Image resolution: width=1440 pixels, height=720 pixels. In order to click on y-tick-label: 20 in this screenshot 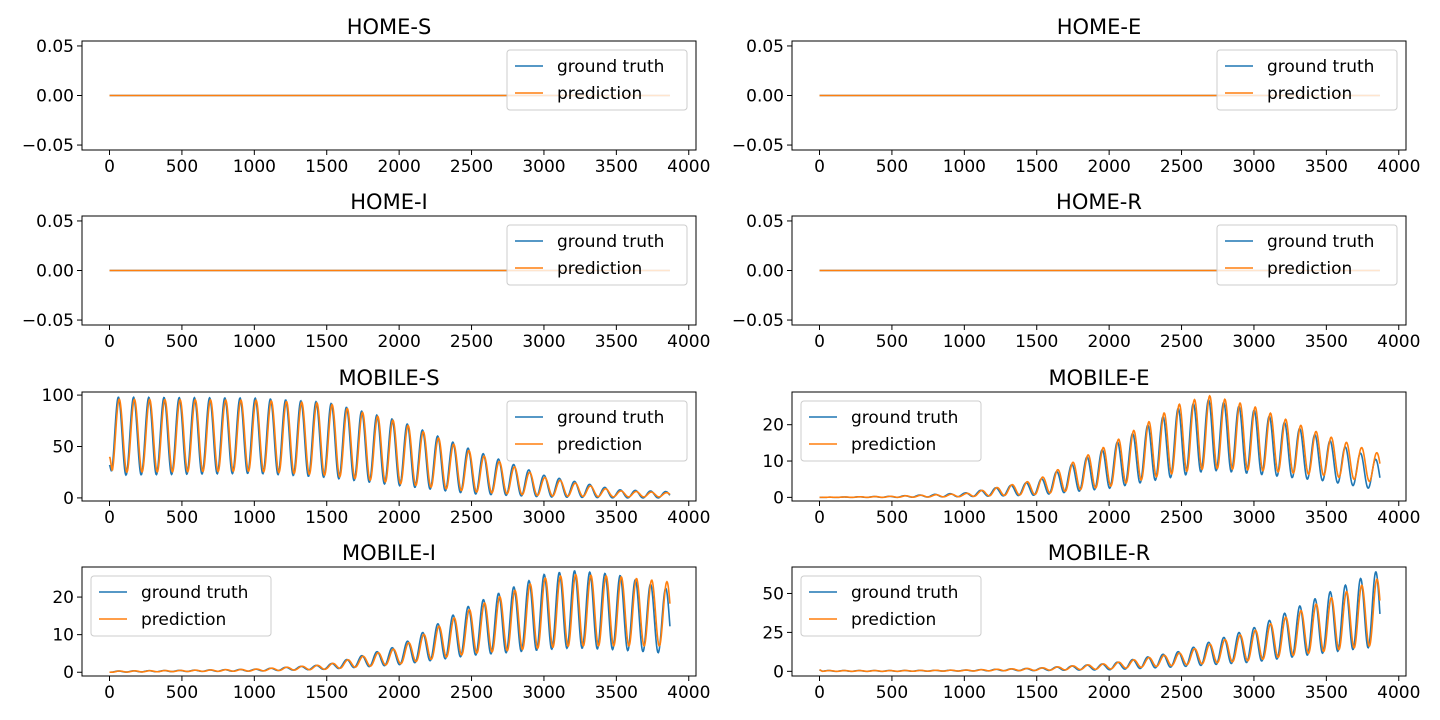, I will do `click(773, 426)`.